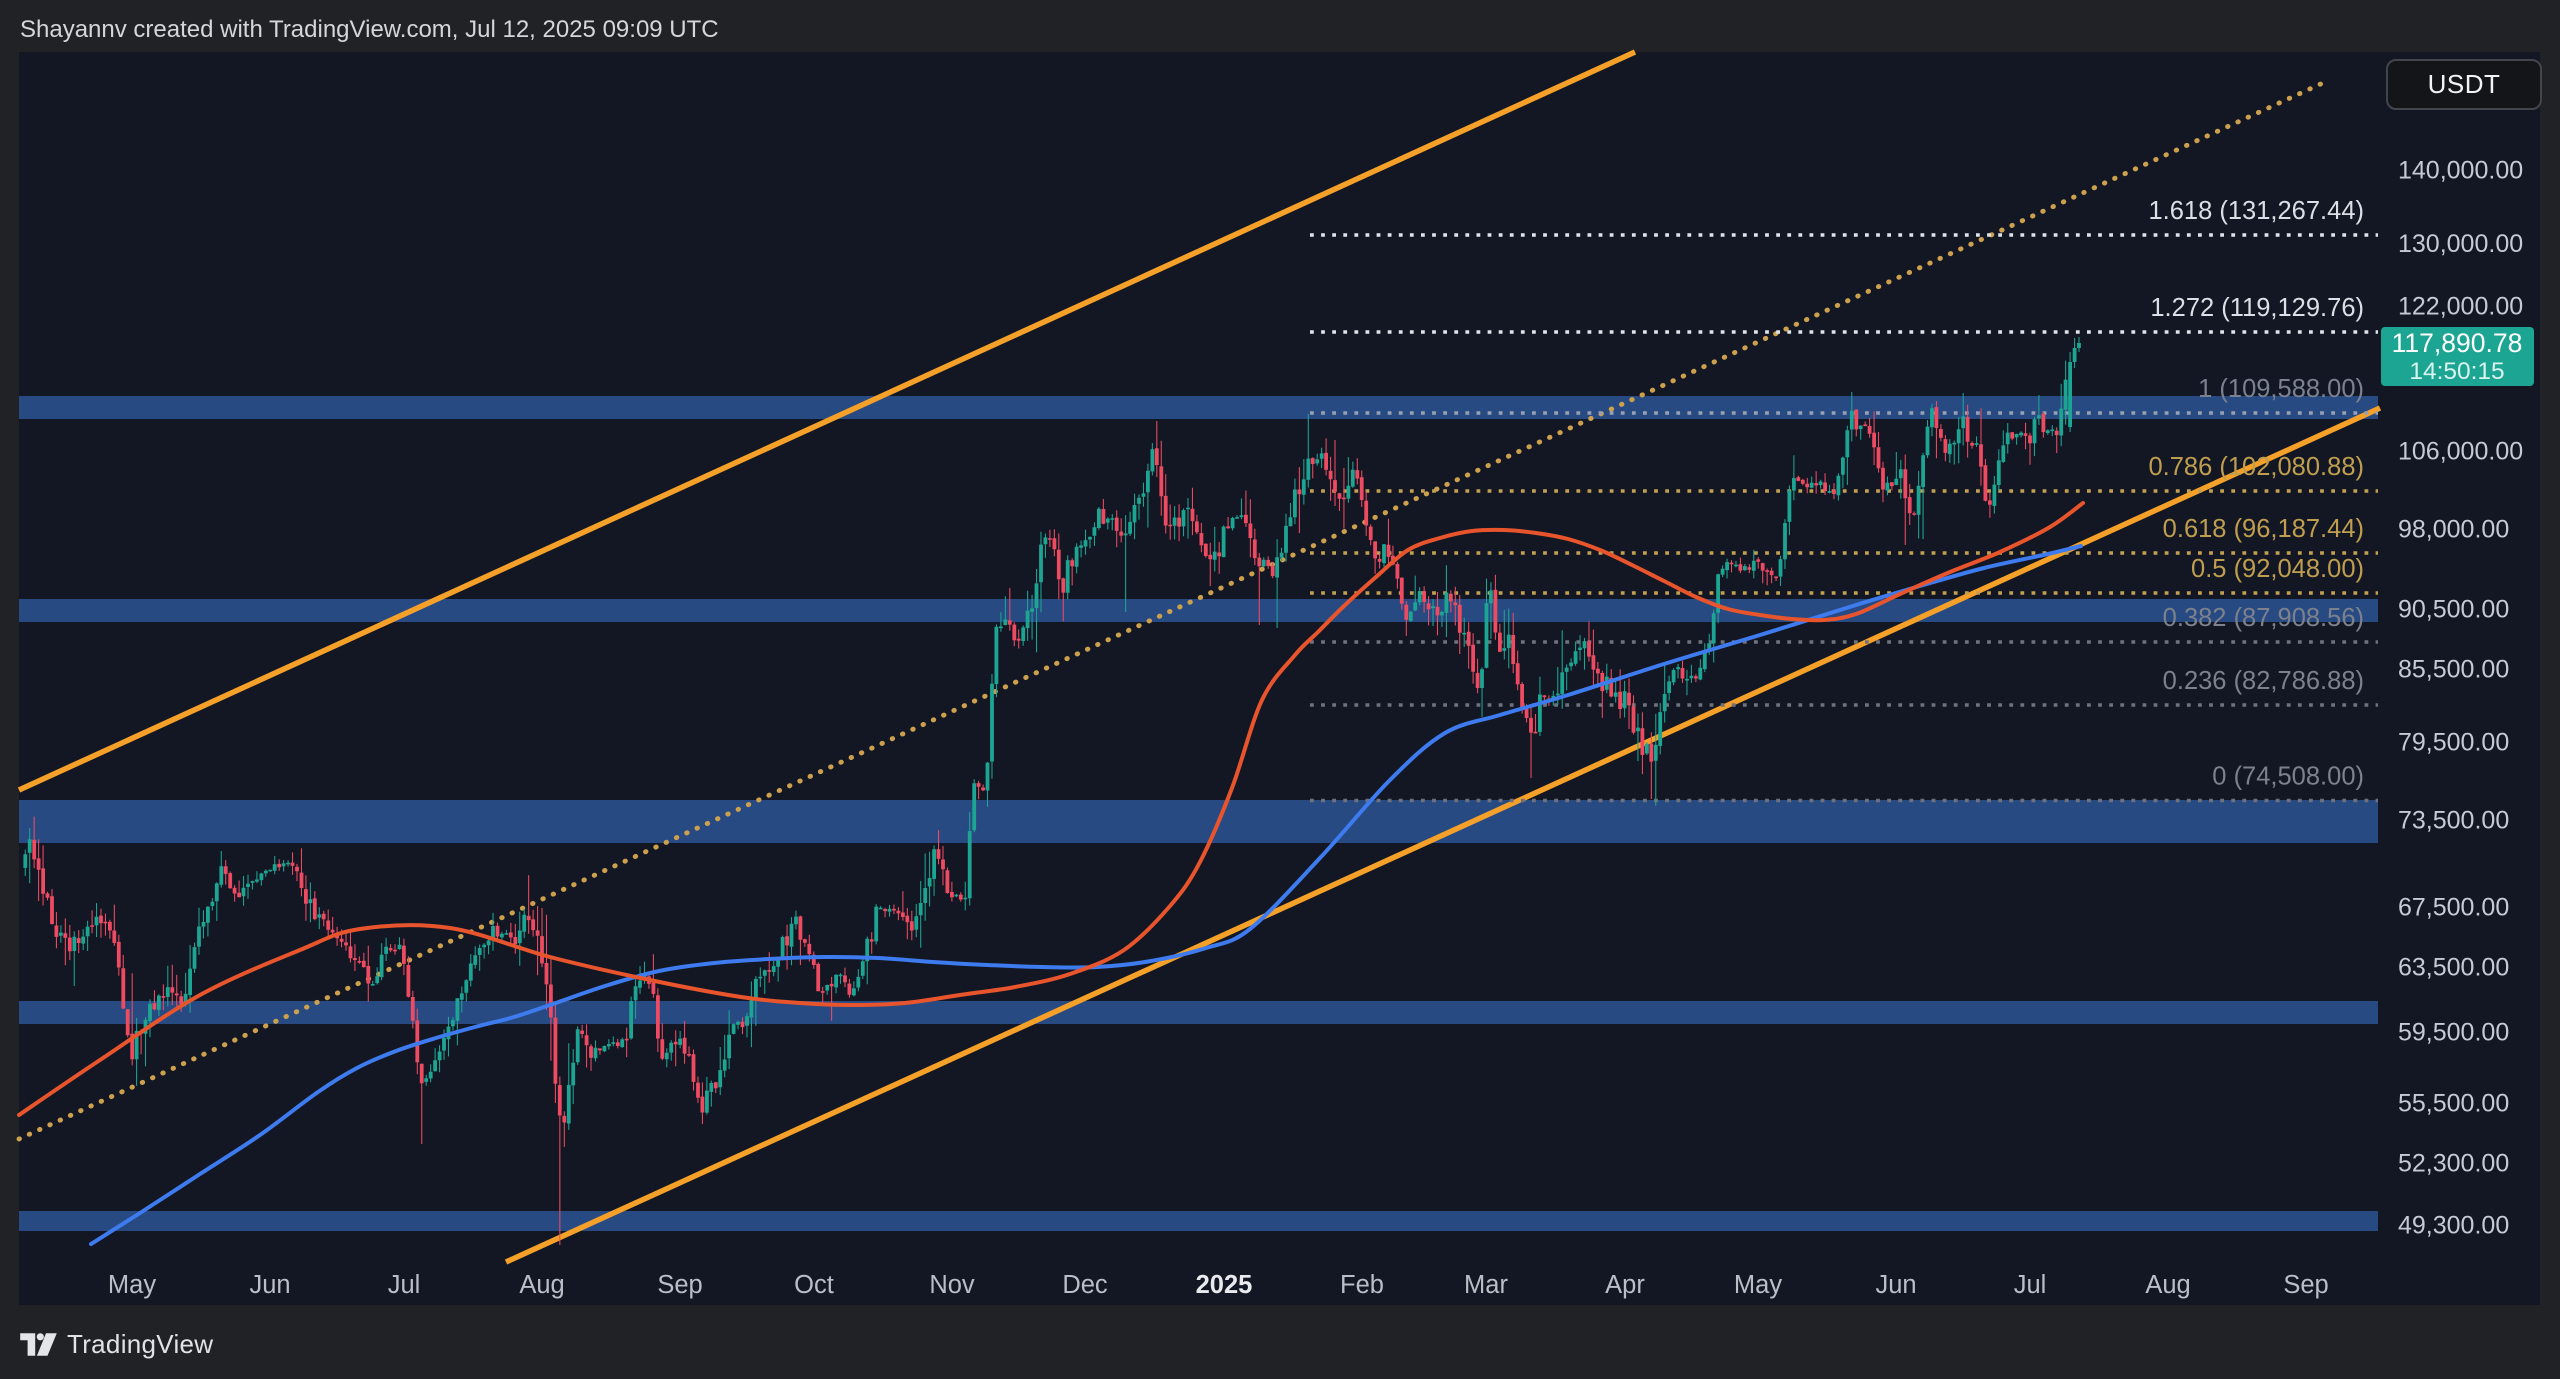  What do you see at coordinates (2453, 1226) in the screenshot?
I see `svg-text: 49,300.00` at bounding box center [2453, 1226].